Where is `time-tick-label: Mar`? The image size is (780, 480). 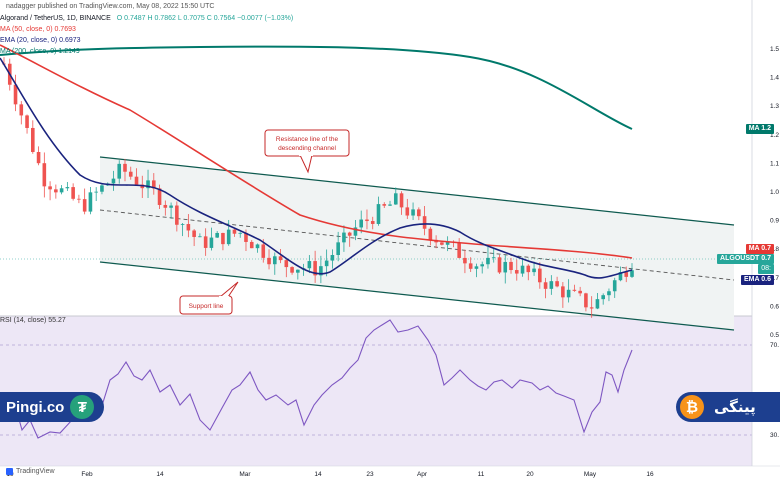 time-tick-label: Mar is located at coordinates (245, 474).